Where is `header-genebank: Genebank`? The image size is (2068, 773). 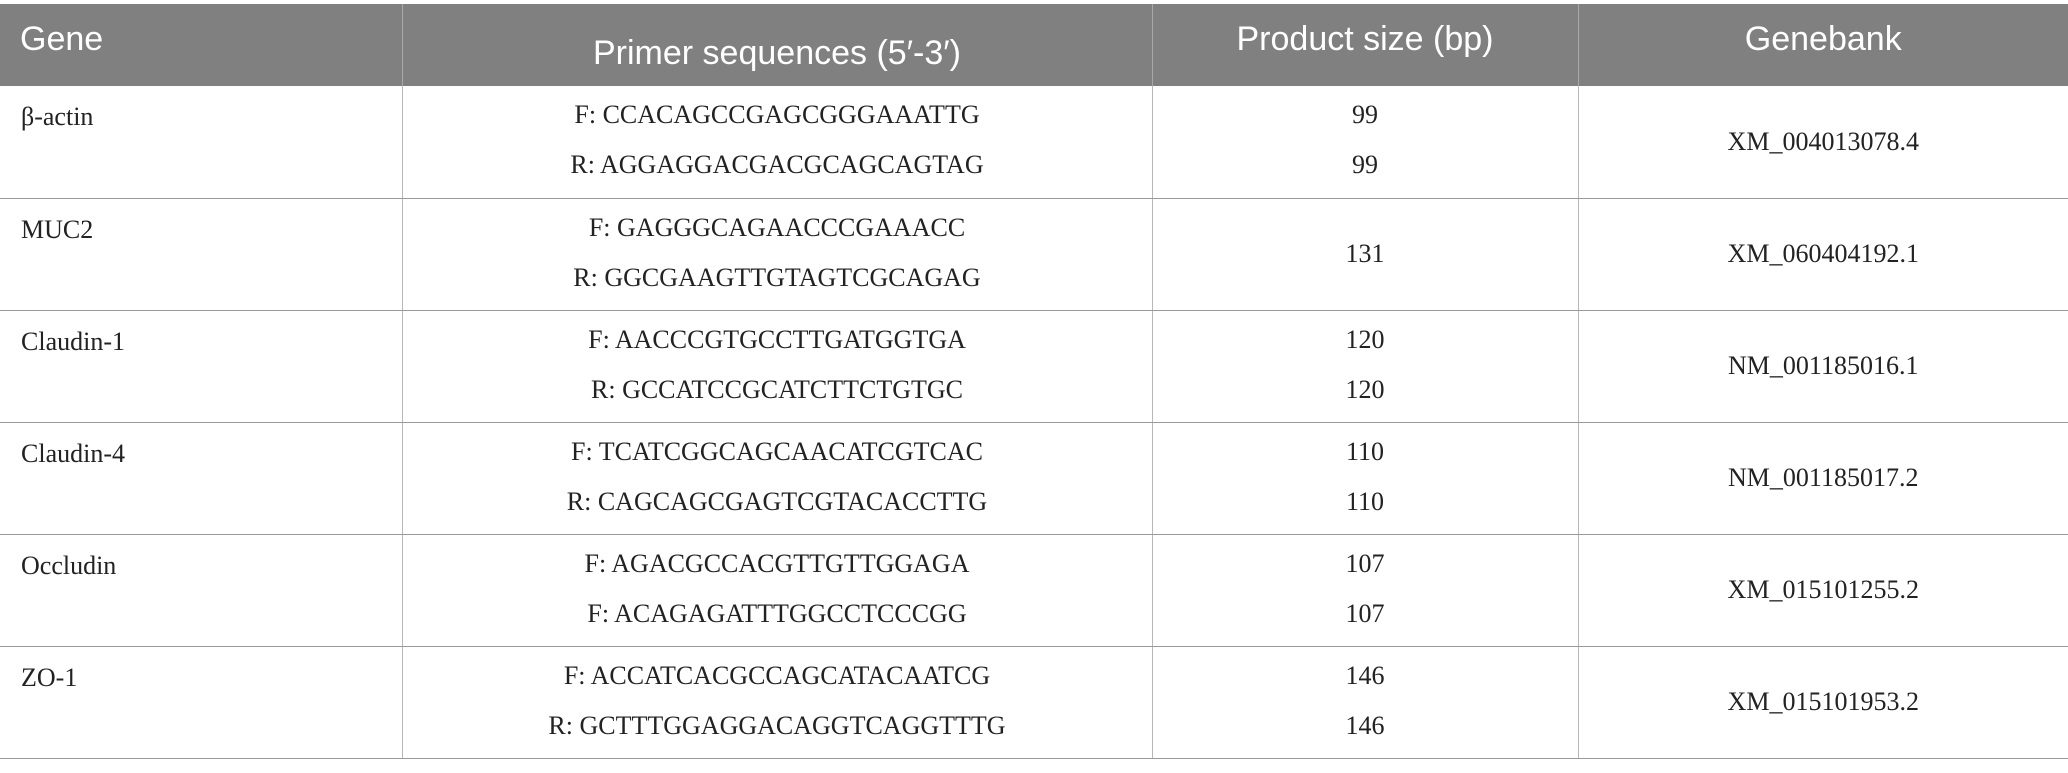
header-genebank: Genebank is located at coordinates (1822, 45).